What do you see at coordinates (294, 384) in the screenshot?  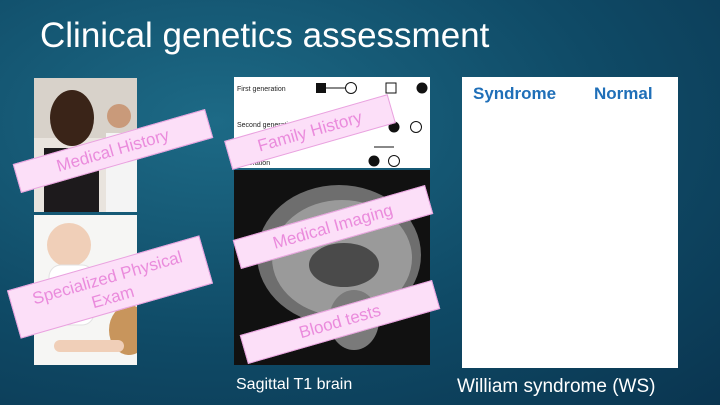 I see `caption: Sagittal T1 brain` at bounding box center [294, 384].